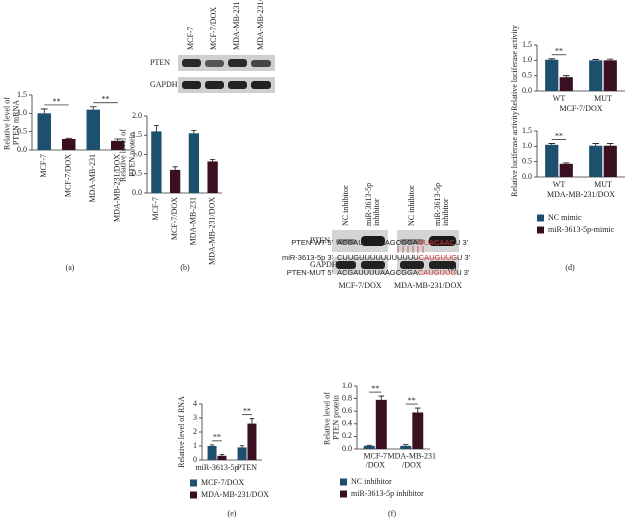 This screenshot has height=521, width=632. Describe the element at coordinates (185, 267) in the screenshot. I see `panel-label: (b)` at that location.